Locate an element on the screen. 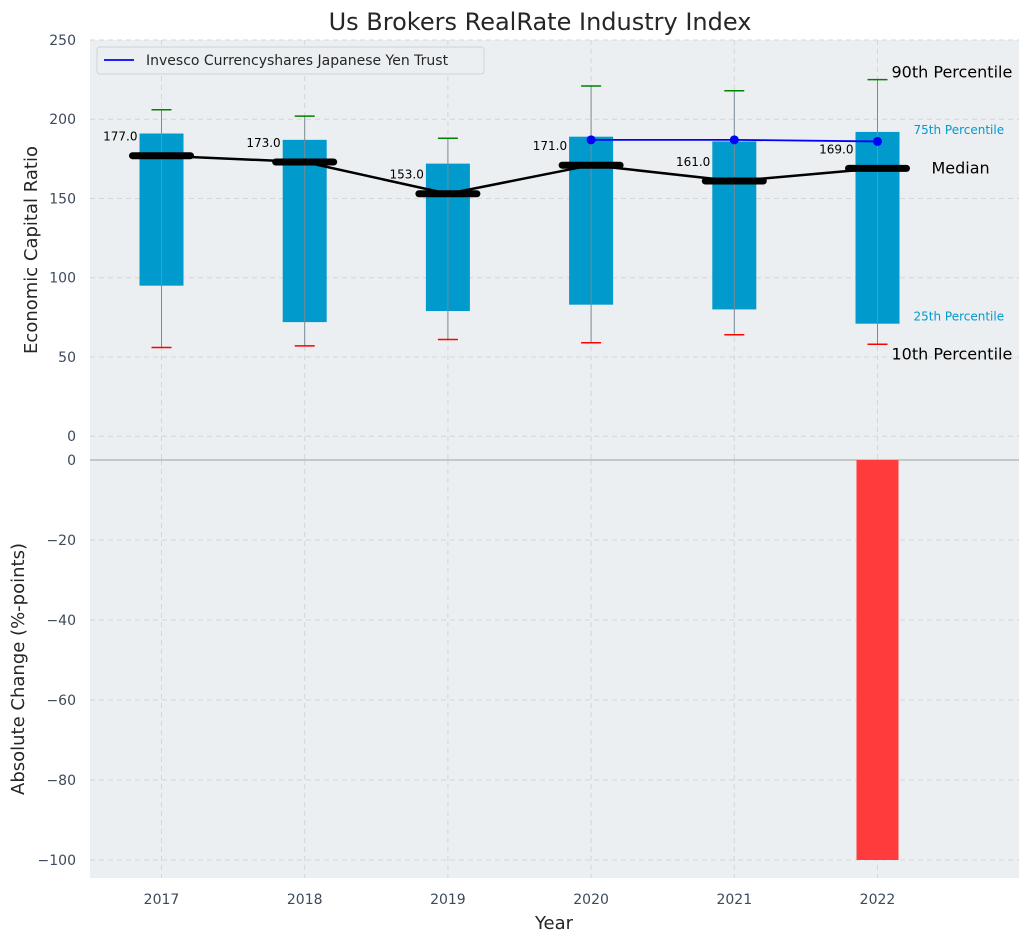  top-y-tick-label: 250 is located at coordinates (62, 41).